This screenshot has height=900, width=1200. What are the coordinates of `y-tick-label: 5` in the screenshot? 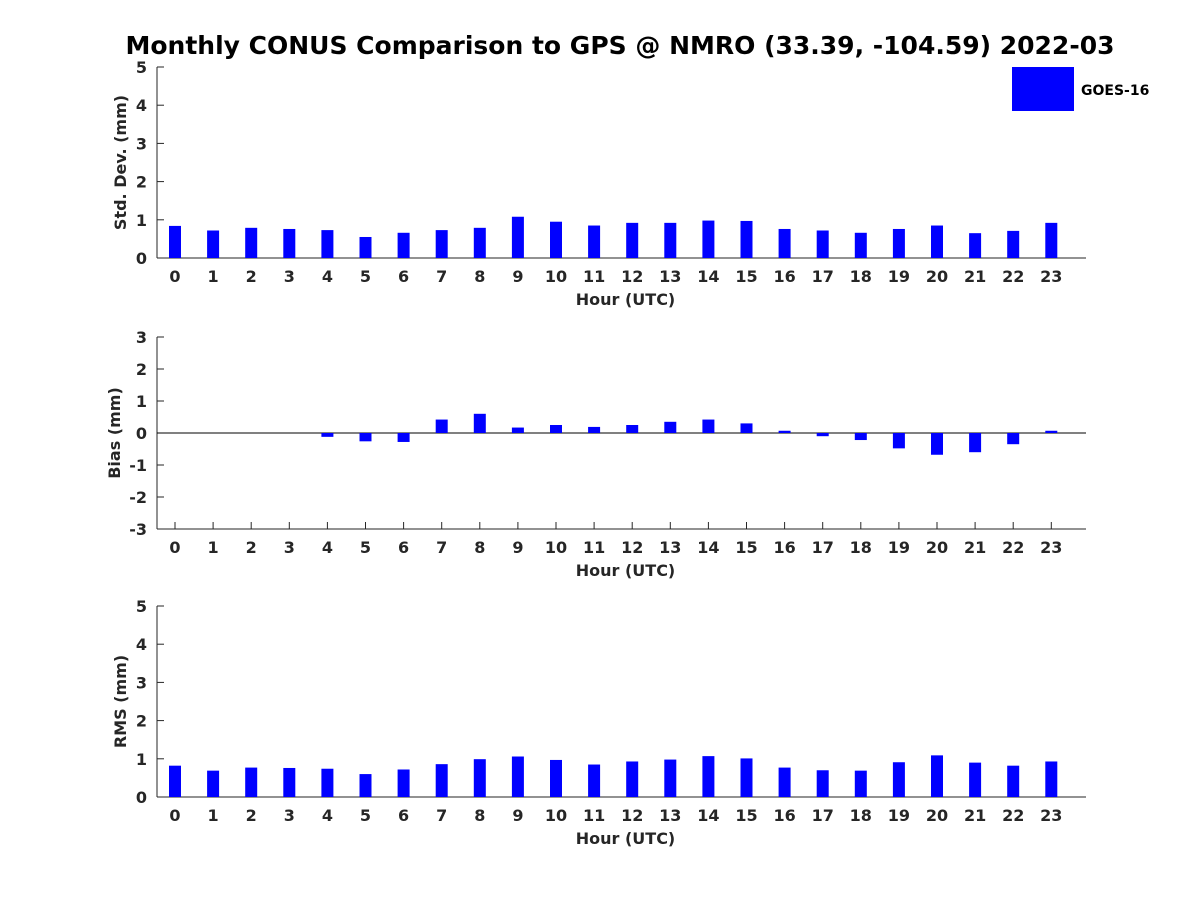 It's located at (141, 67).